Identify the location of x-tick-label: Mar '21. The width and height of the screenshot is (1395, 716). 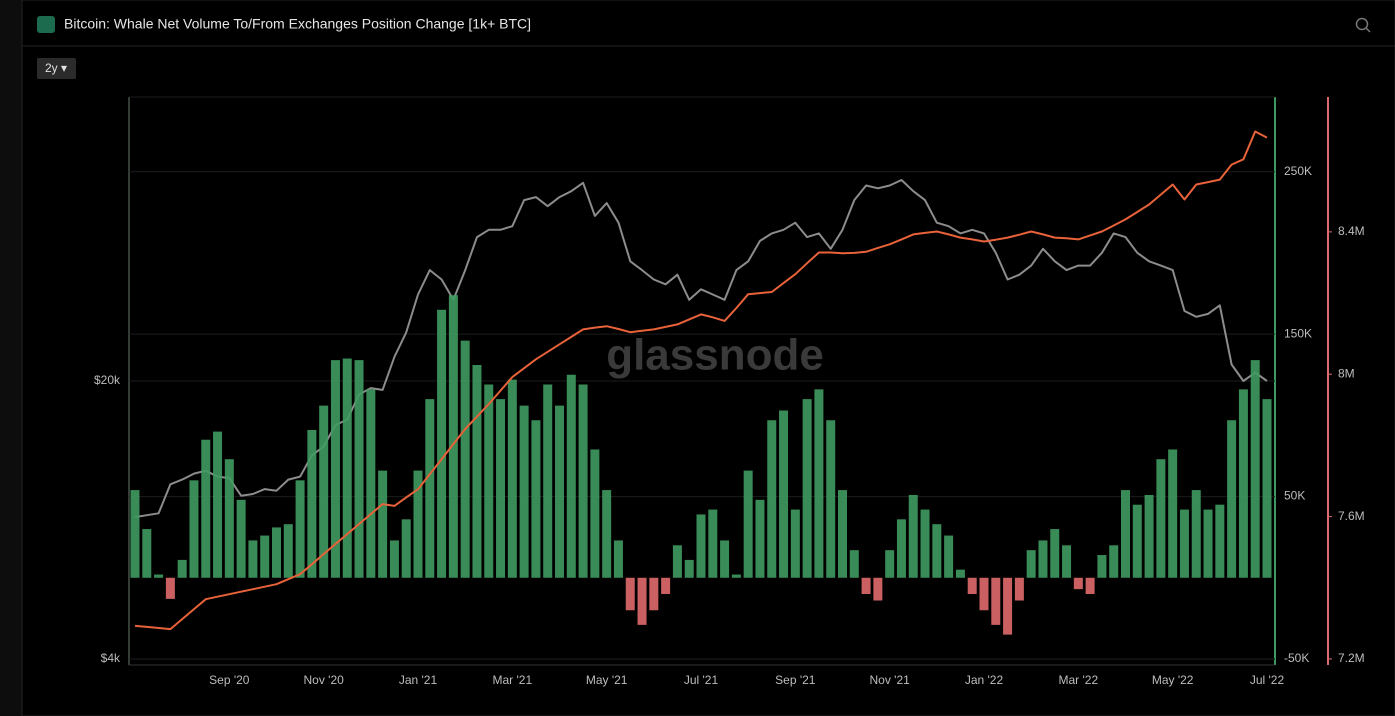
(513, 680).